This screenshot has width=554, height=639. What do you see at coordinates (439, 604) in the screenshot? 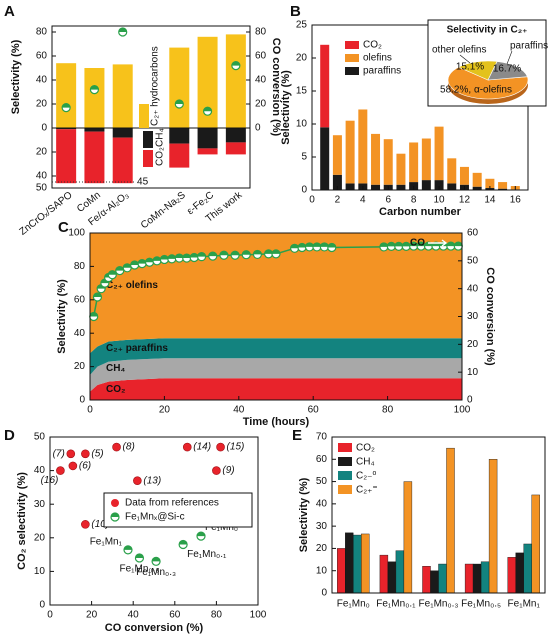
I see `x-tick-label: Fe₁Mn₀.₃` at bounding box center [439, 604].